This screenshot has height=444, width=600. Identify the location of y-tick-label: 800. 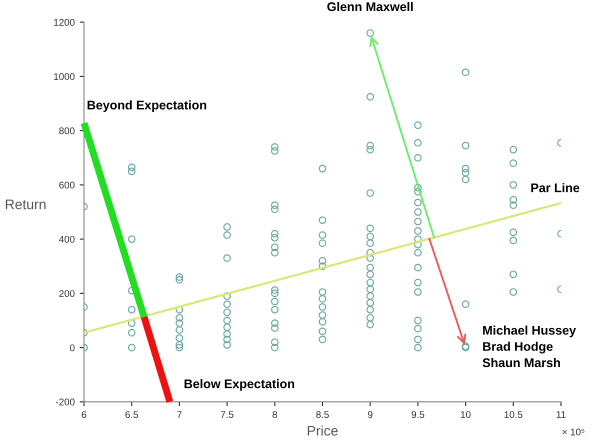
(67, 130).